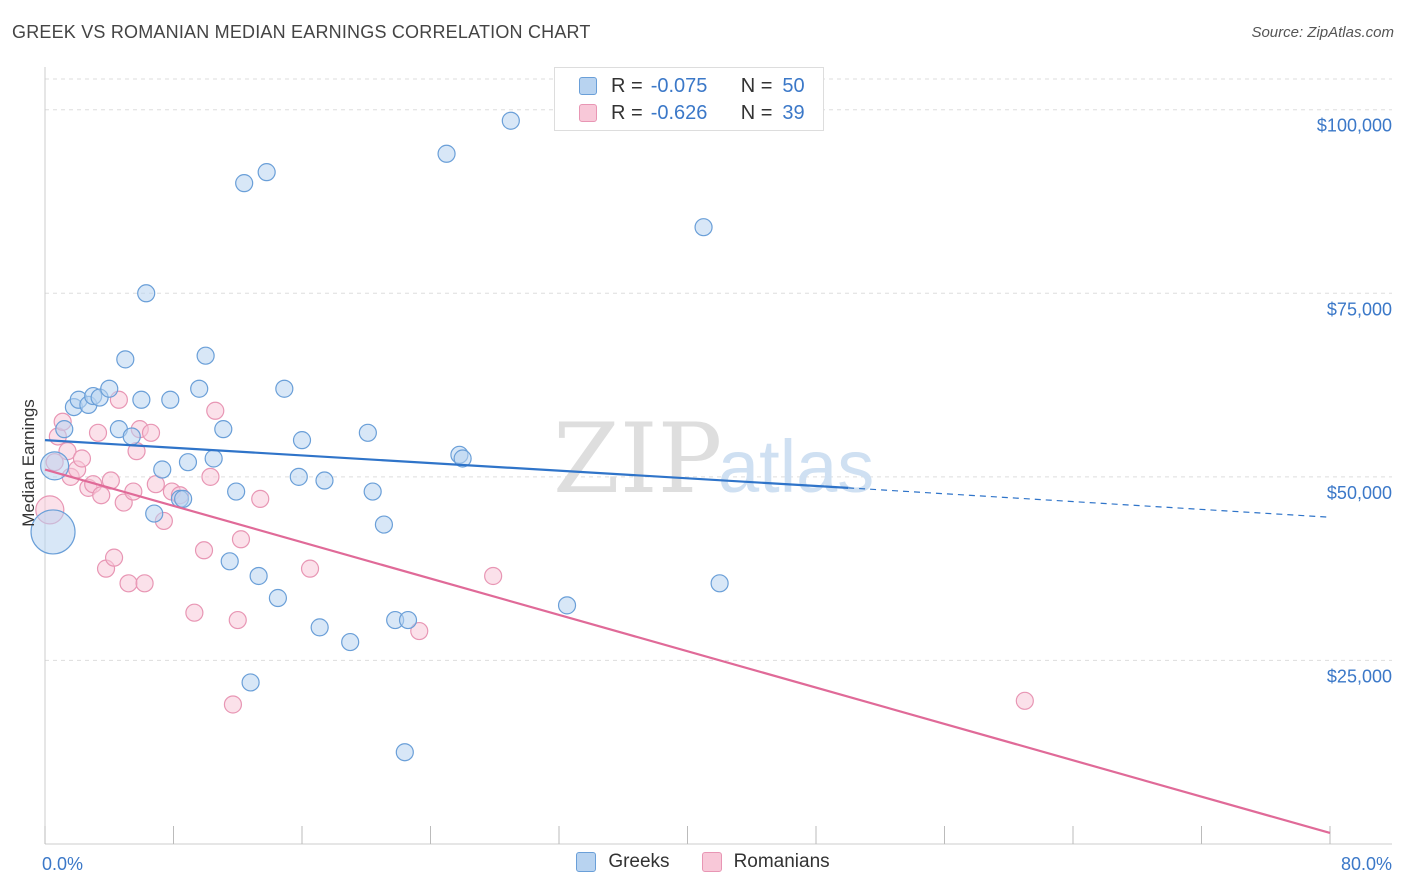 Image resolution: width=1406 pixels, height=892 pixels. I want to click on romanians-n-label: N =, so click(756, 112).